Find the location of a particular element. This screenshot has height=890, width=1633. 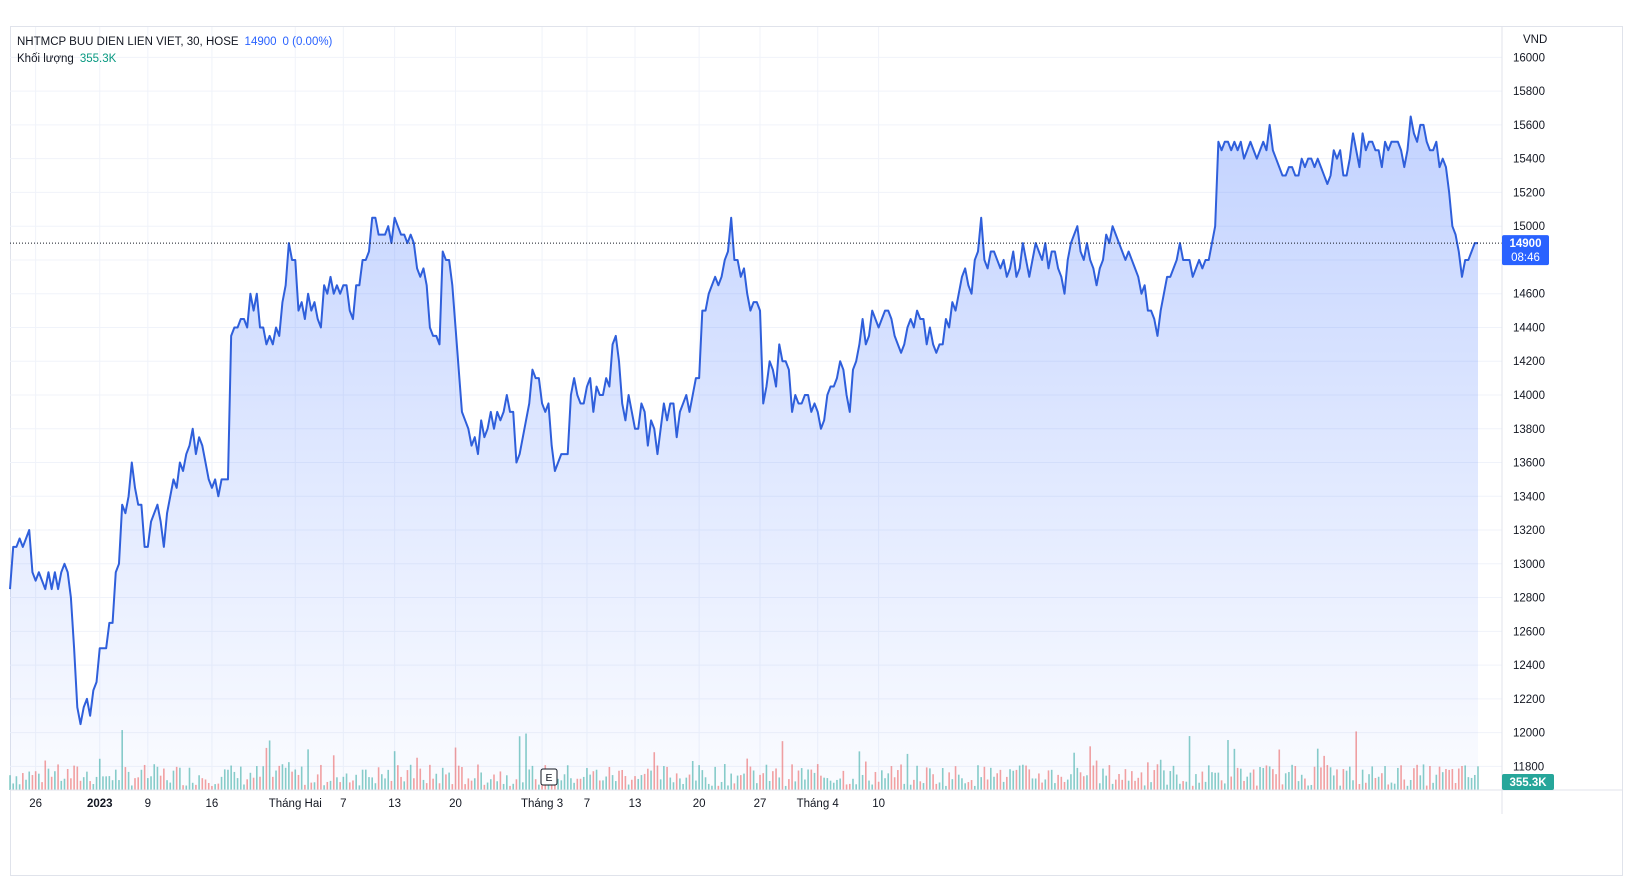

y-tick-label: 15600 is located at coordinates (1529, 126).